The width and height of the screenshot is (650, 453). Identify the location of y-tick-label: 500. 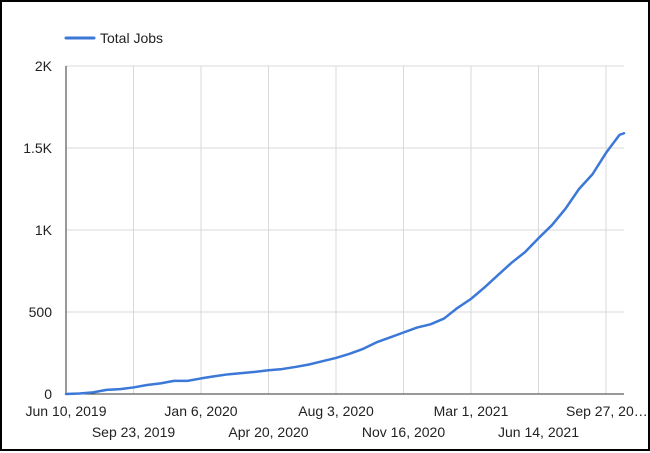
(41, 312).